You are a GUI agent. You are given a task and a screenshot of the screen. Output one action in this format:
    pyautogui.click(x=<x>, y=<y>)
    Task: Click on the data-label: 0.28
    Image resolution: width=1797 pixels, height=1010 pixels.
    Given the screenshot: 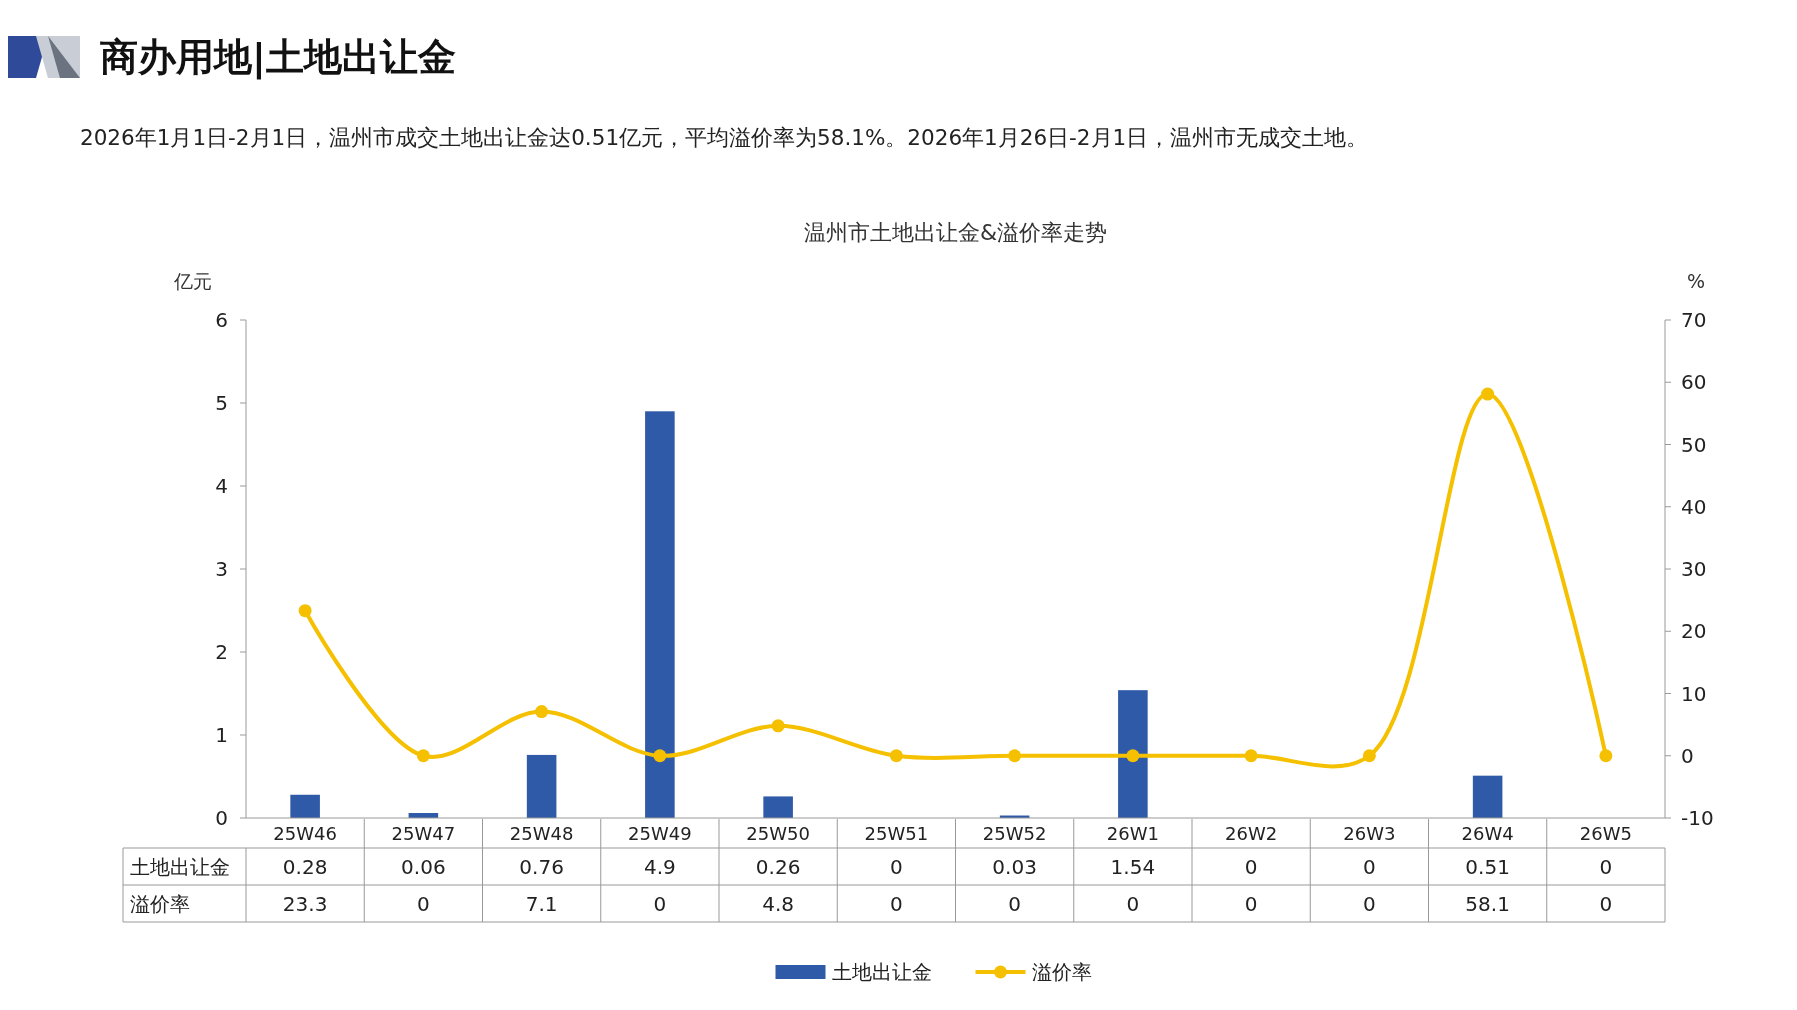 What is the action you would take?
    pyautogui.click(x=305, y=867)
    